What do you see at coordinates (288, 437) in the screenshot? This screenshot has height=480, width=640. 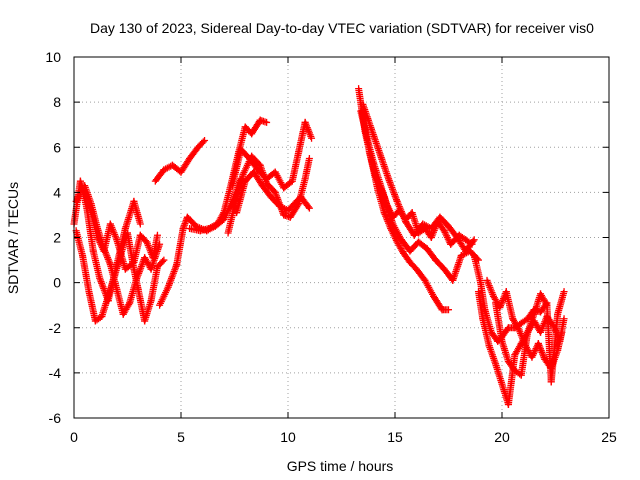 I see `x-tick-label: 10` at bounding box center [288, 437].